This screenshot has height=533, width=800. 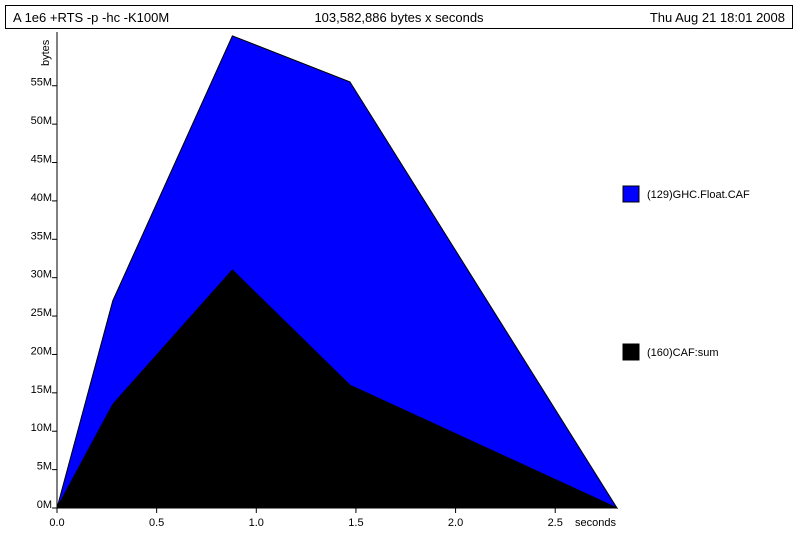 I want to click on legend-label-0: (129)GHC.Float.CAF, so click(x=698, y=195).